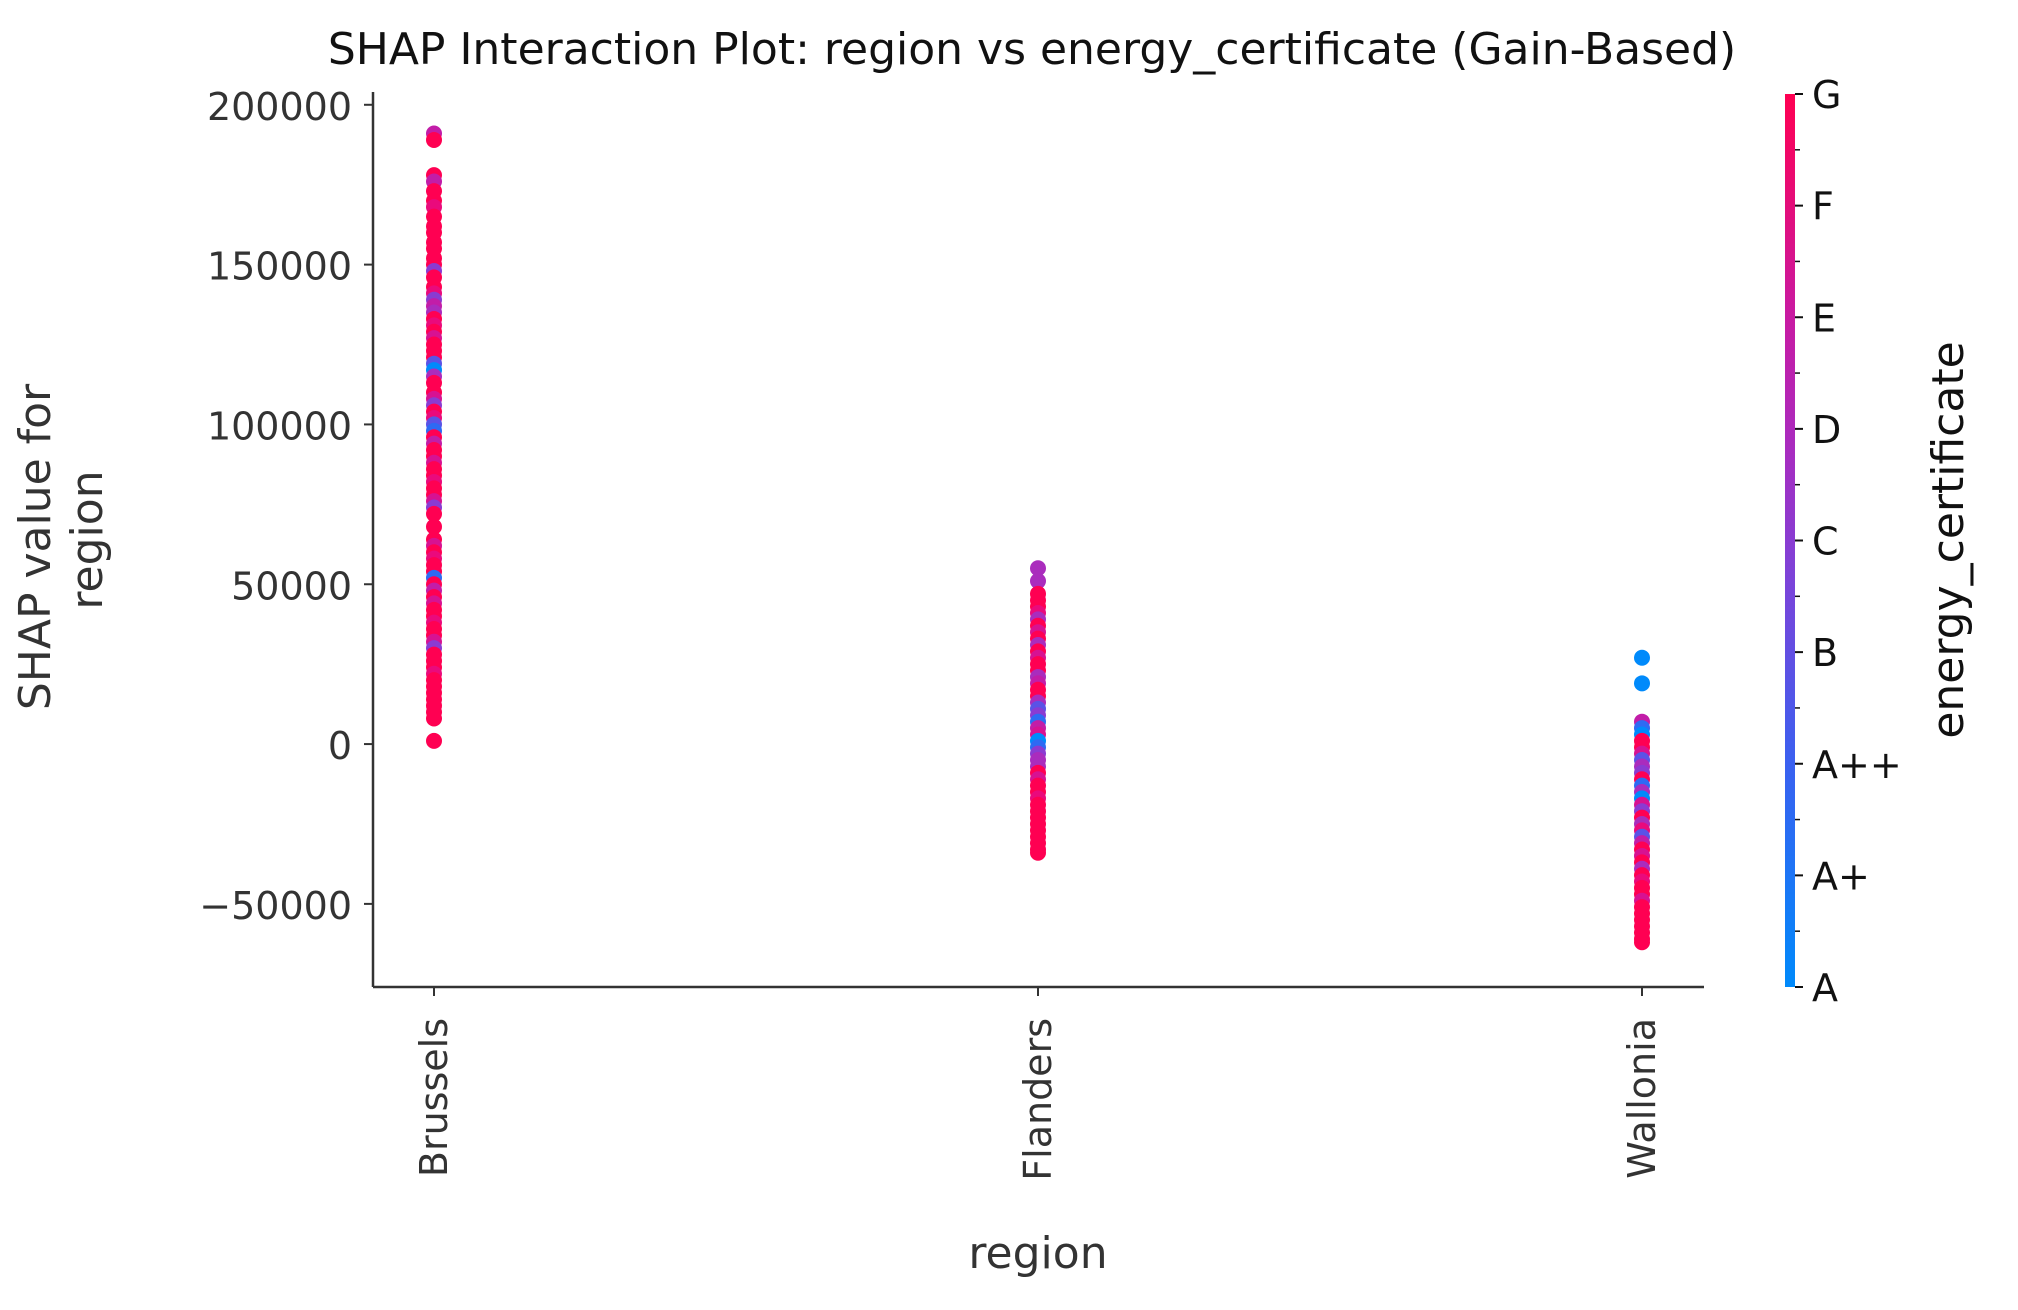 The height and width of the screenshot is (1310, 2018). I want to click on colorbar-tick-label: E, so click(1824, 318).